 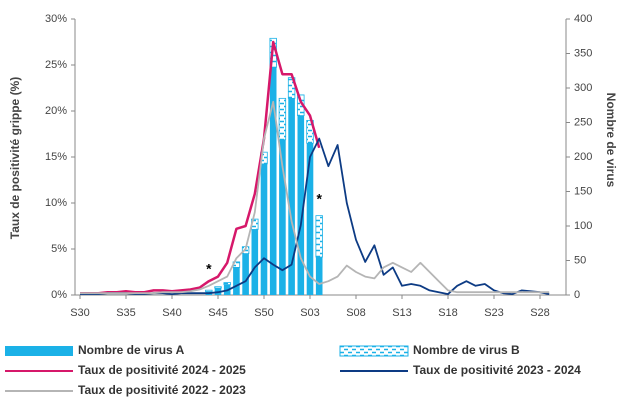 What do you see at coordinates (80, 313) in the screenshot?
I see `x-tick-label: S30` at bounding box center [80, 313].